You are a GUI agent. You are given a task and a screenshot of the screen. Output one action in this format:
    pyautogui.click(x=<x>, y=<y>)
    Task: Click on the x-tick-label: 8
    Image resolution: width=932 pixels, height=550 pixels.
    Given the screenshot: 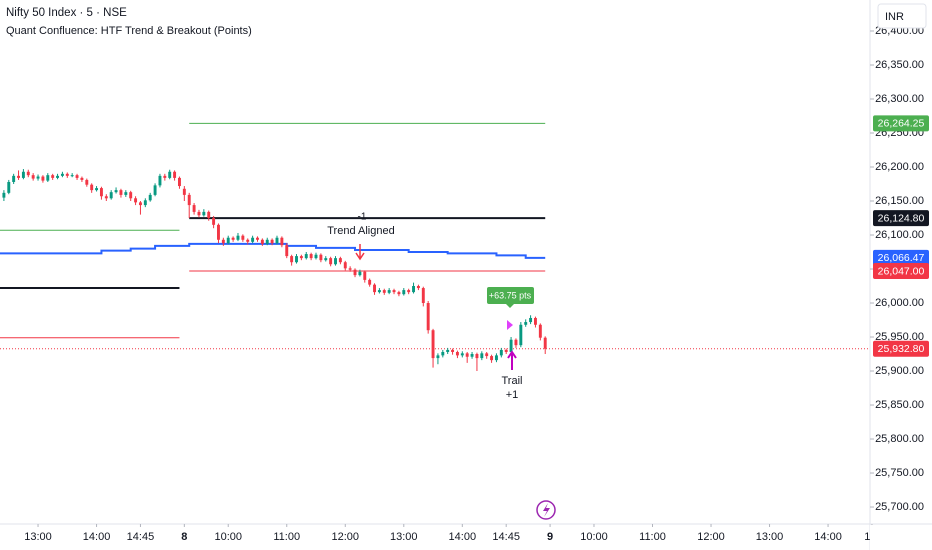 What is the action you would take?
    pyautogui.click(x=184, y=537)
    